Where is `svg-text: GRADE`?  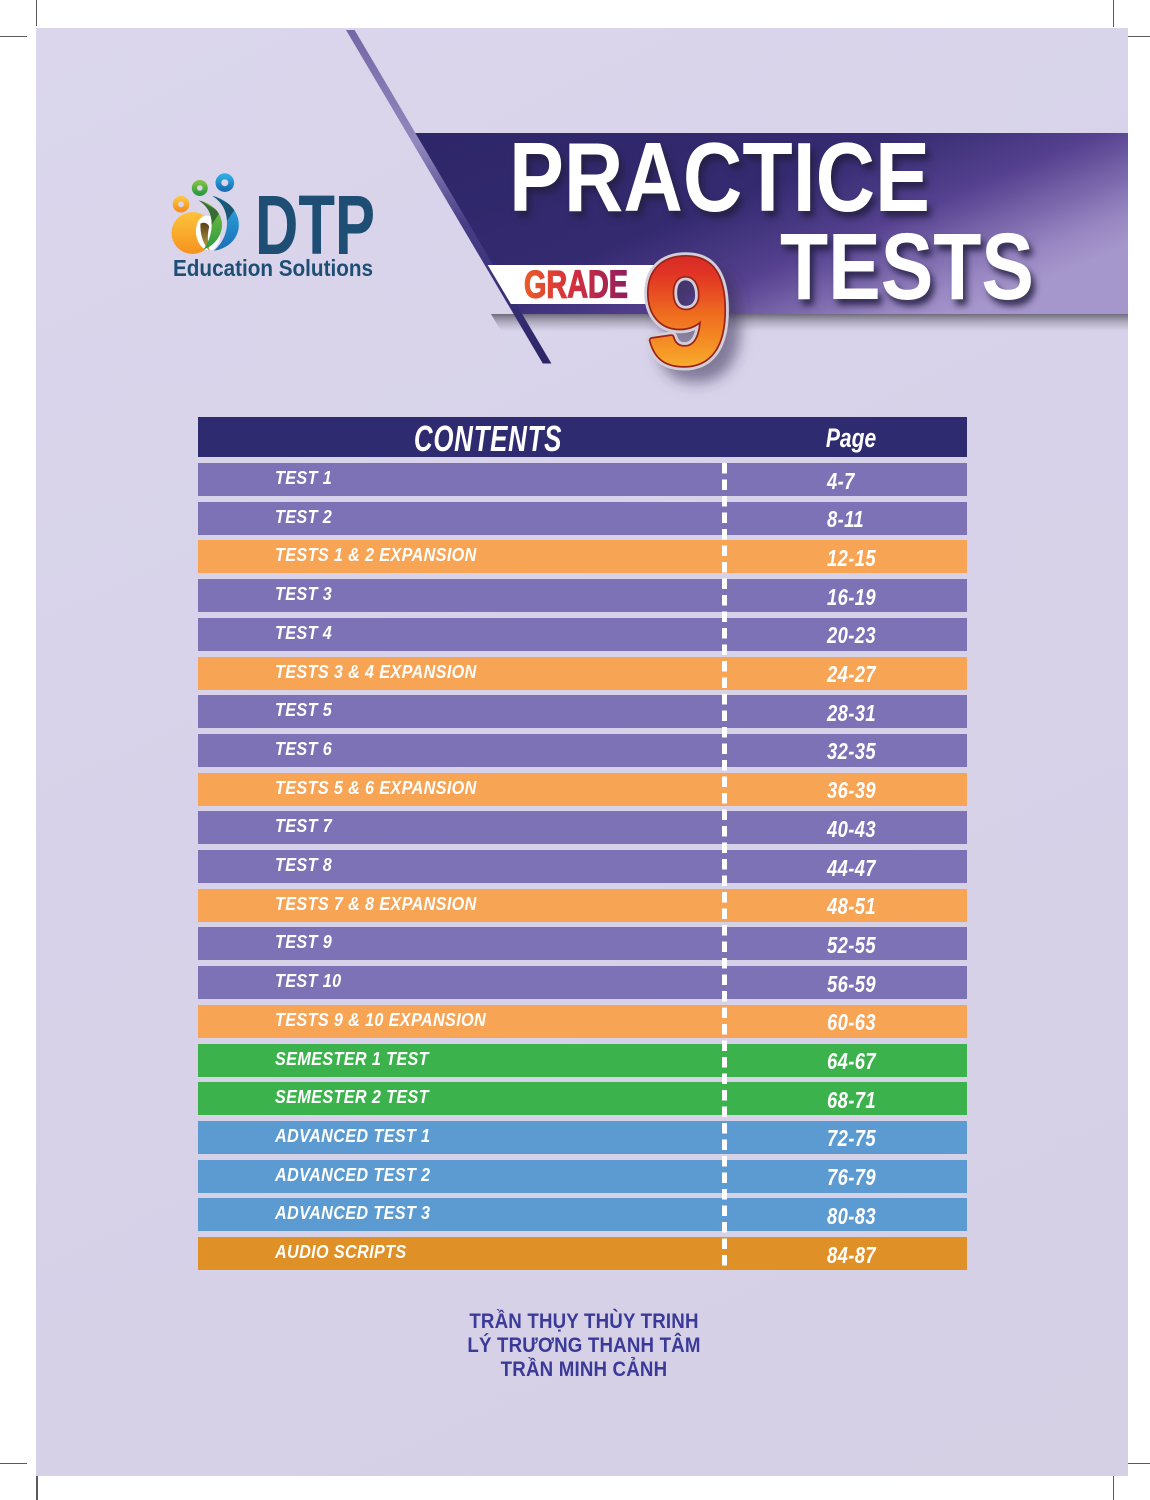
svg-text: GRADE is located at coordinates (576, 285).